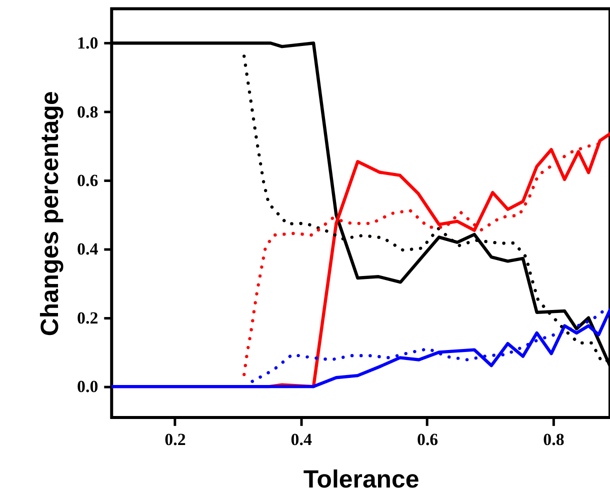  Describe the element at coordinates (553, 439) in the screenshot. I see `x-tick-label: 0.8` at that location.